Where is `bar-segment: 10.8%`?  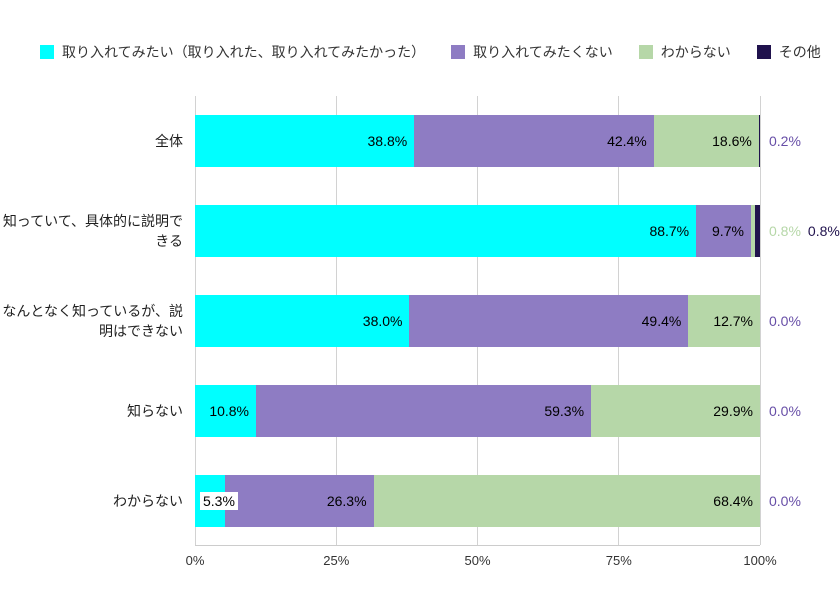
bar-segment: 10.8% is located at coordinates (226, 411).